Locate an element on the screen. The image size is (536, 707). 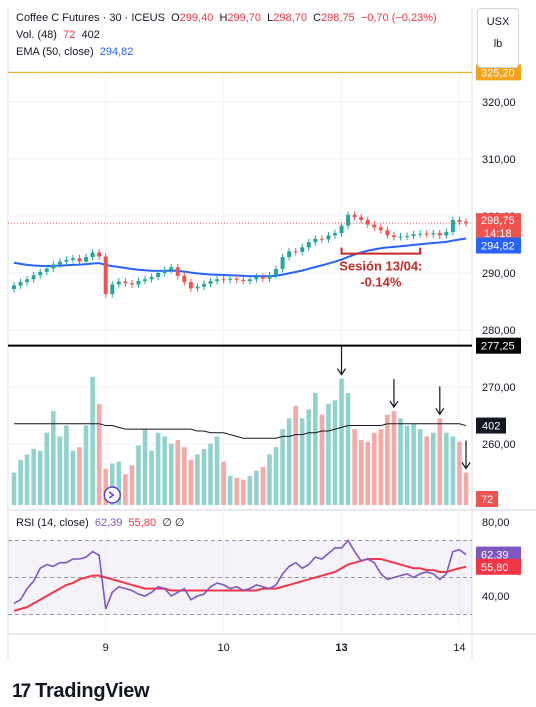
price-tick-label: 320,00 is located at coordinates (499, 103).